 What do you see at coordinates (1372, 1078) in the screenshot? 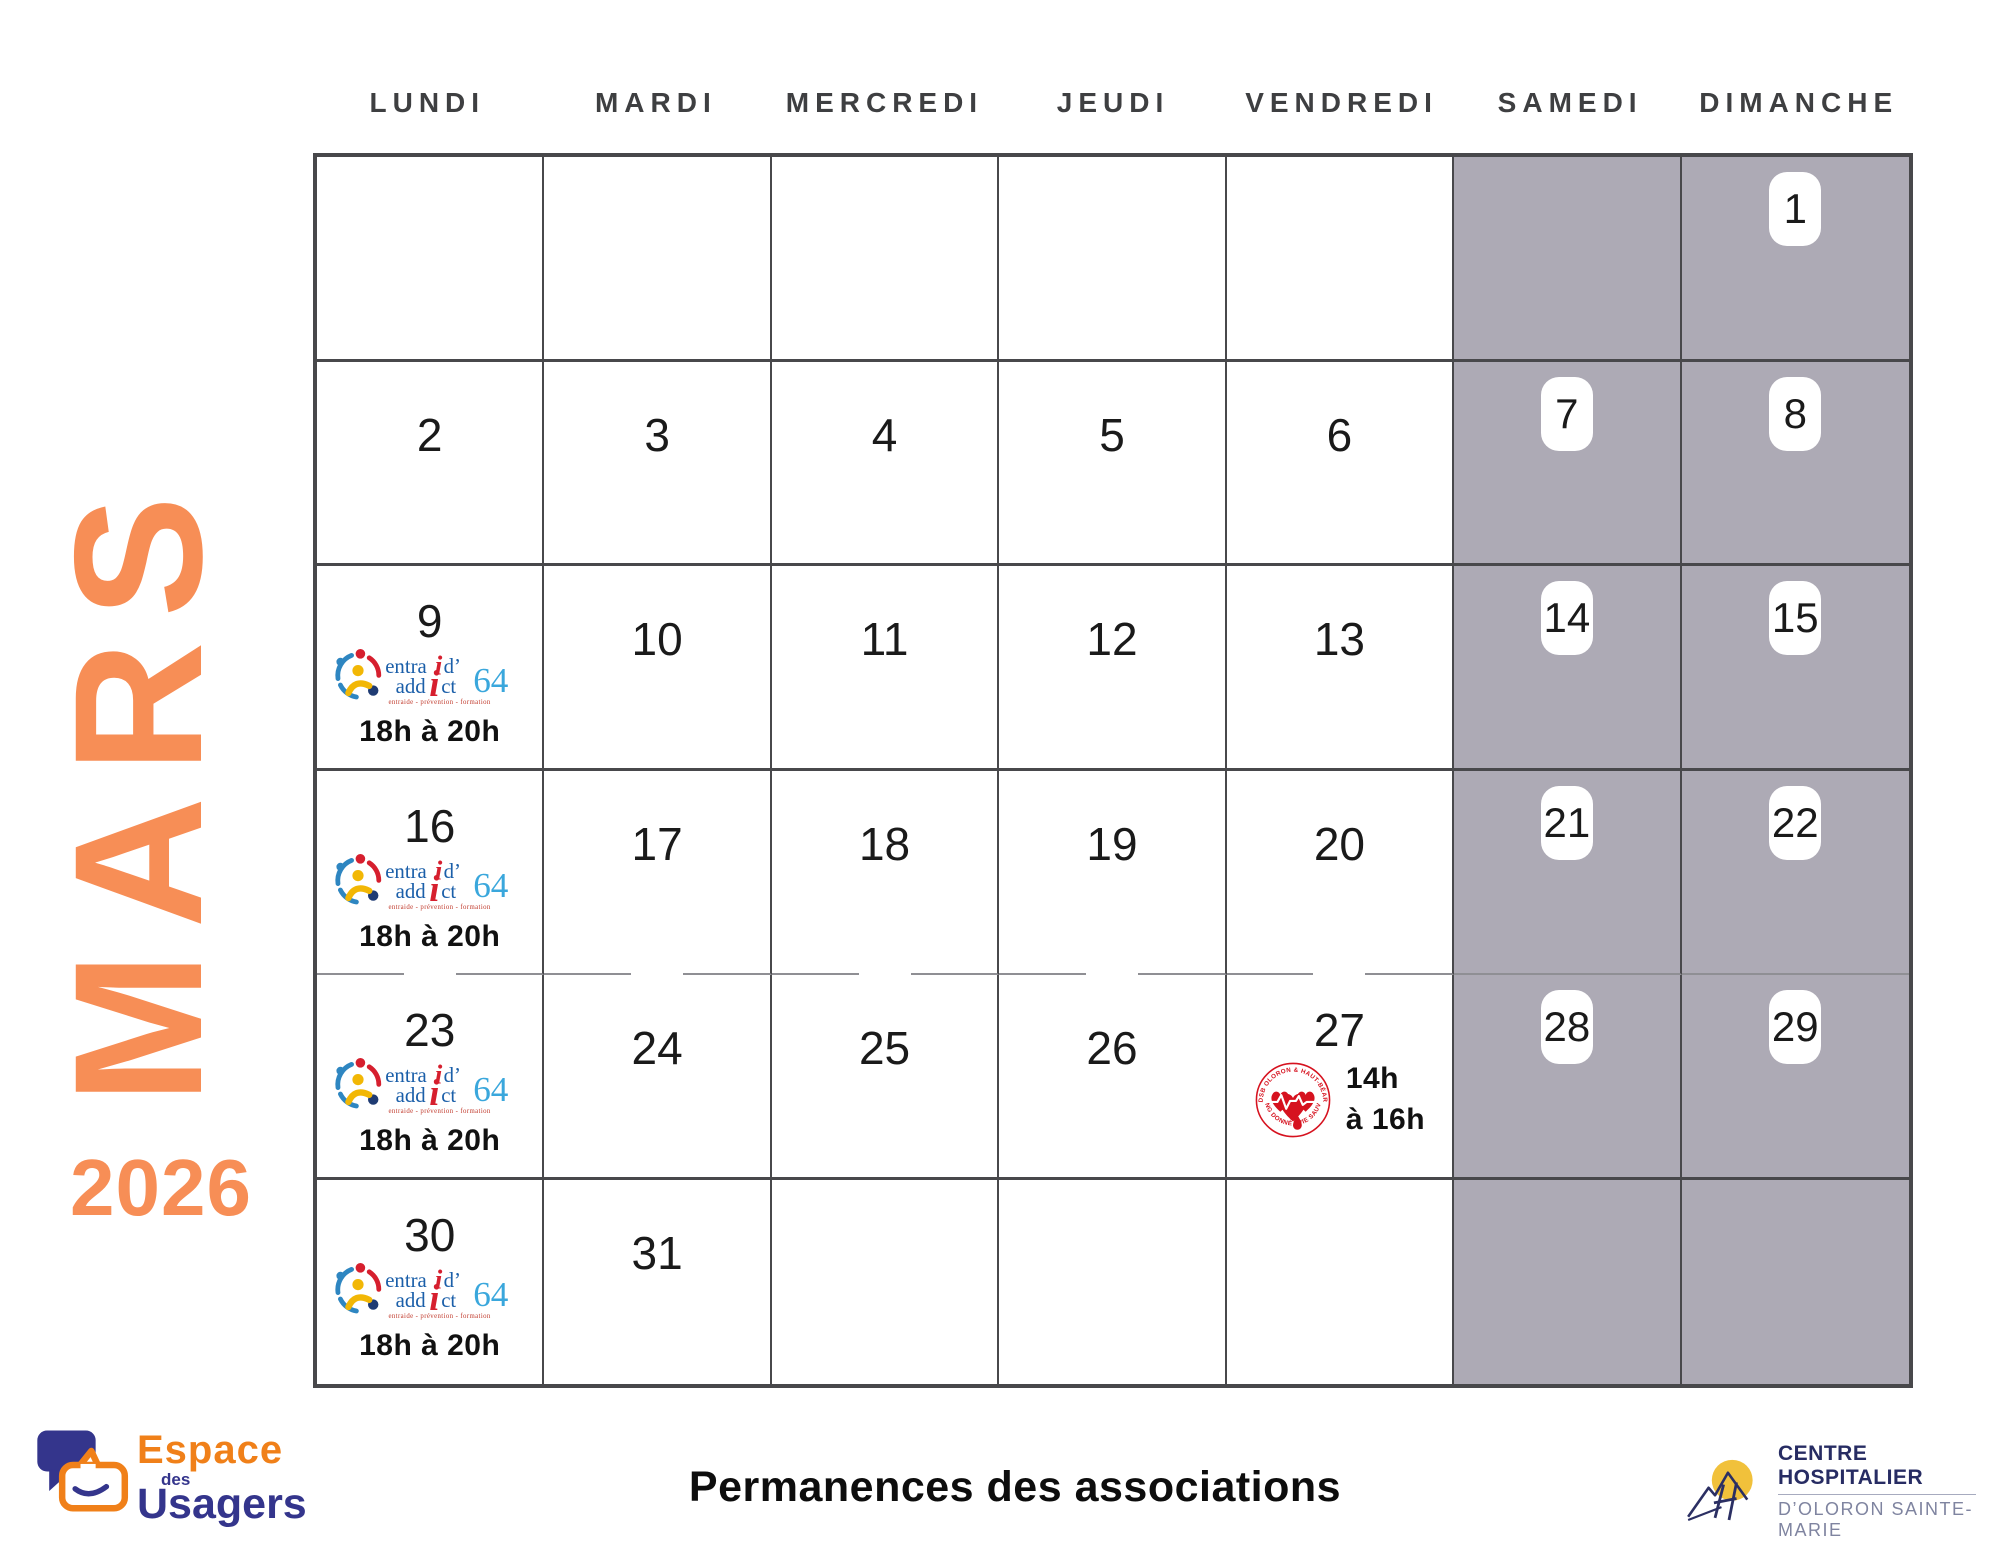
I see `blood-time-line1: 14h` at bounding box center [1372, 1078].